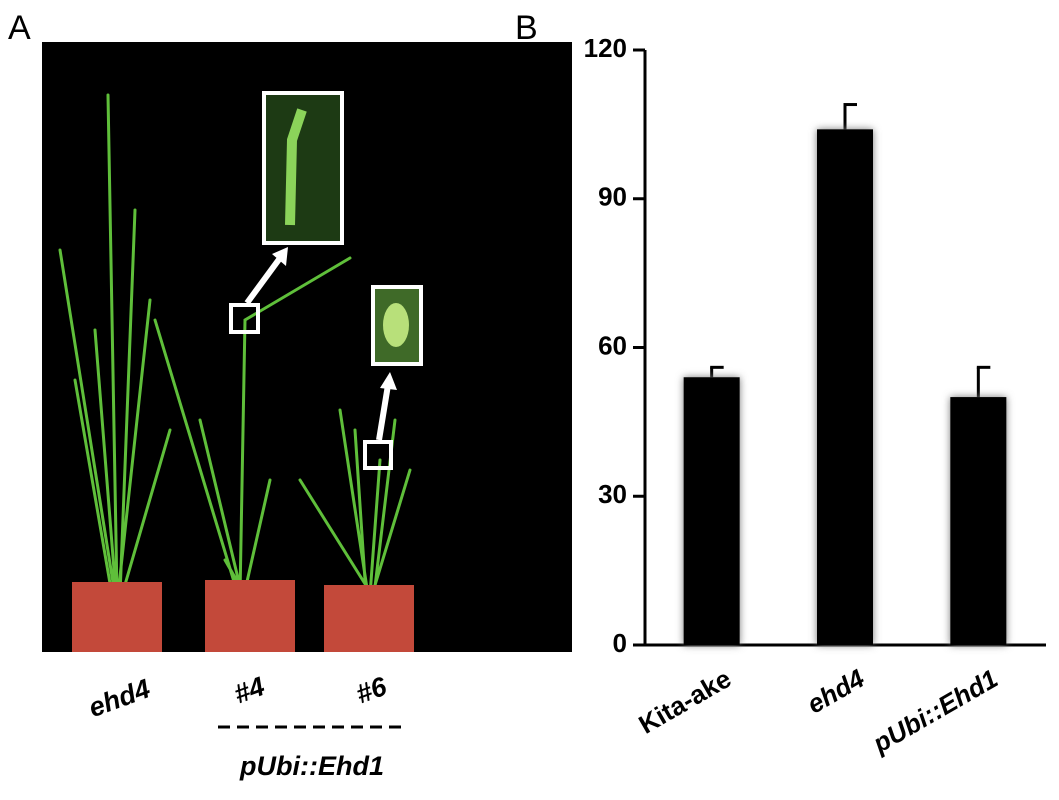  What do you see at coordinates (371, 690) in the screenshot?
I see `plant-label: #6` at bounding box center [371, 690].